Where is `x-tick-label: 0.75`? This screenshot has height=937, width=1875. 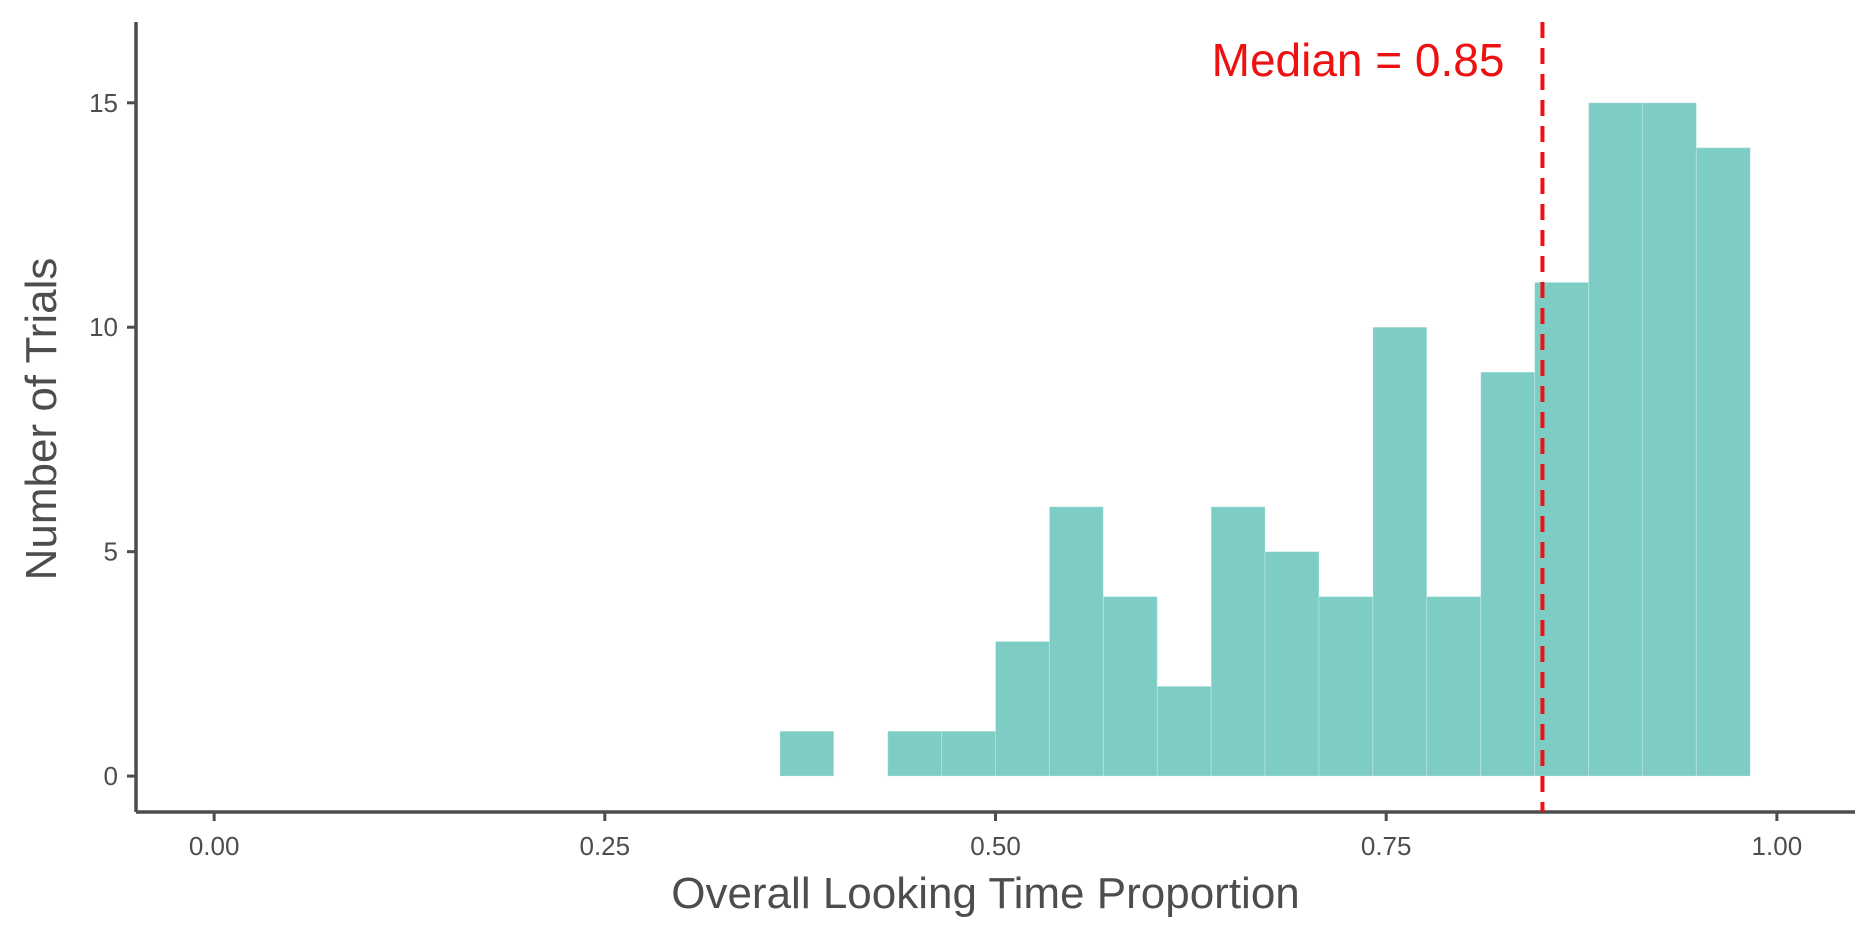
x-tick-label: 0.75 is located at coordinates (1386, 846).